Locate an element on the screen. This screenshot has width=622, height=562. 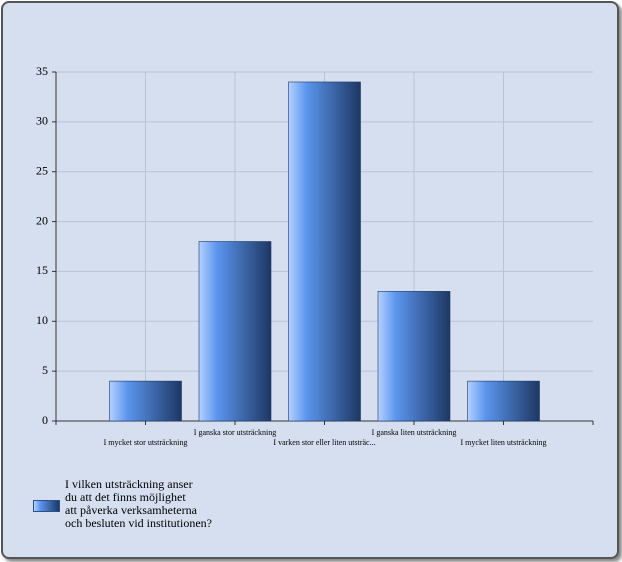
x-tick-label: I ganska stor utsträckning is located at coordinates (235, 432).